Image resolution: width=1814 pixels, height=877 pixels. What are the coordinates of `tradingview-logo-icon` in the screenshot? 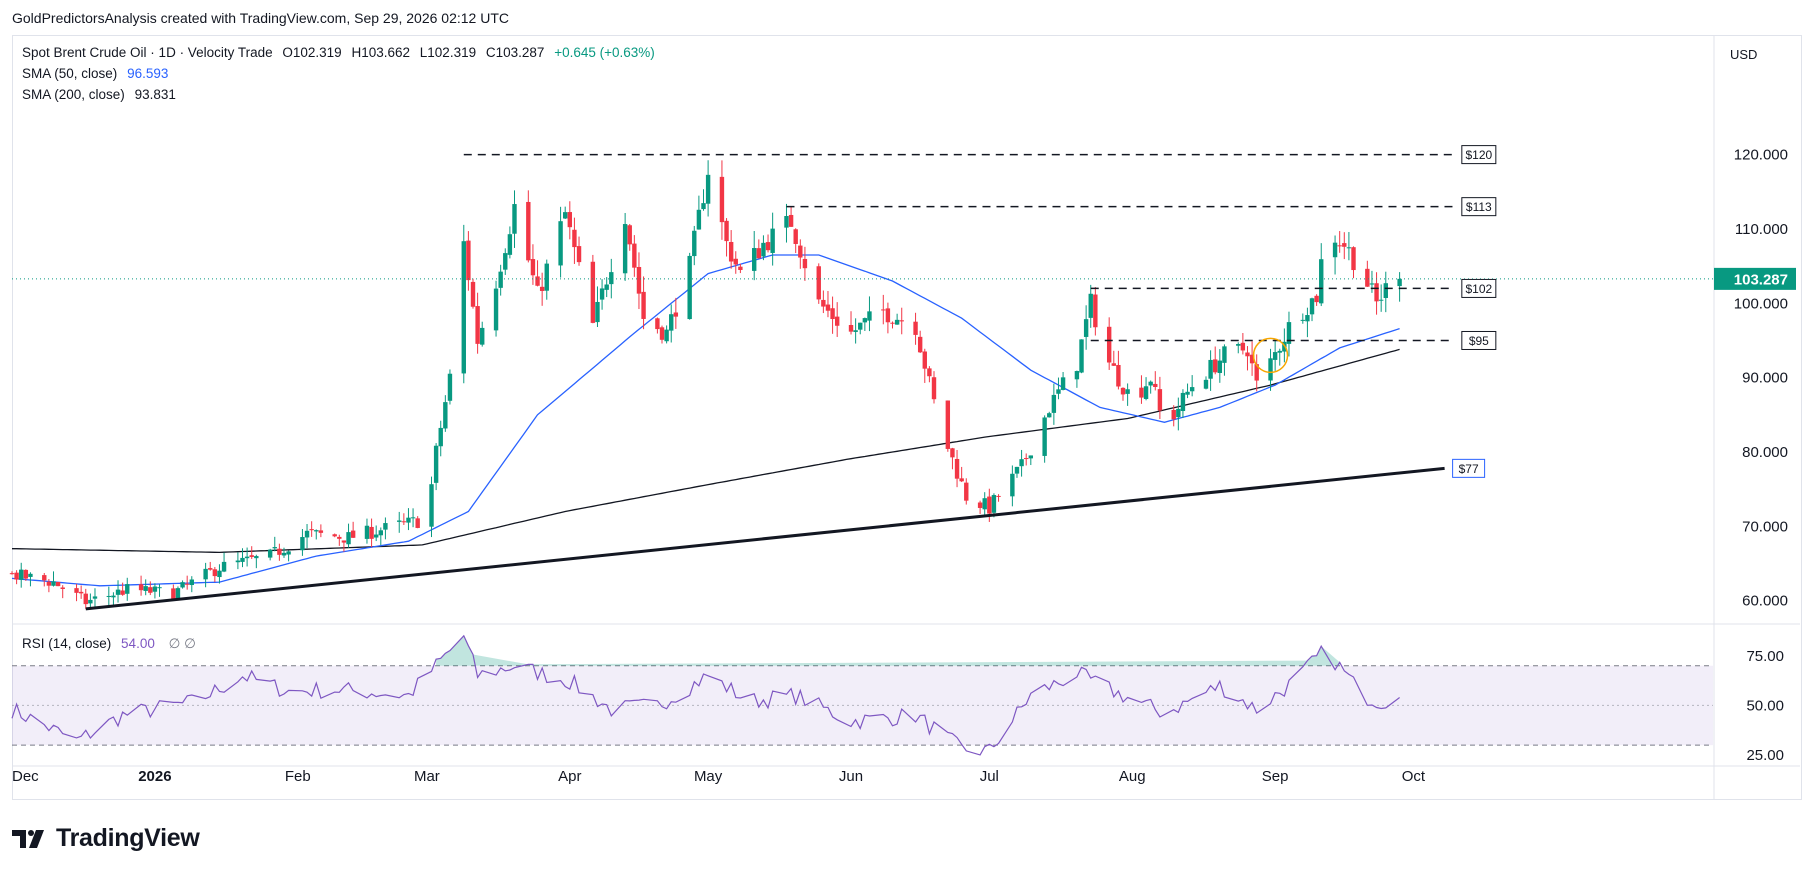 It's located at (28, 838).